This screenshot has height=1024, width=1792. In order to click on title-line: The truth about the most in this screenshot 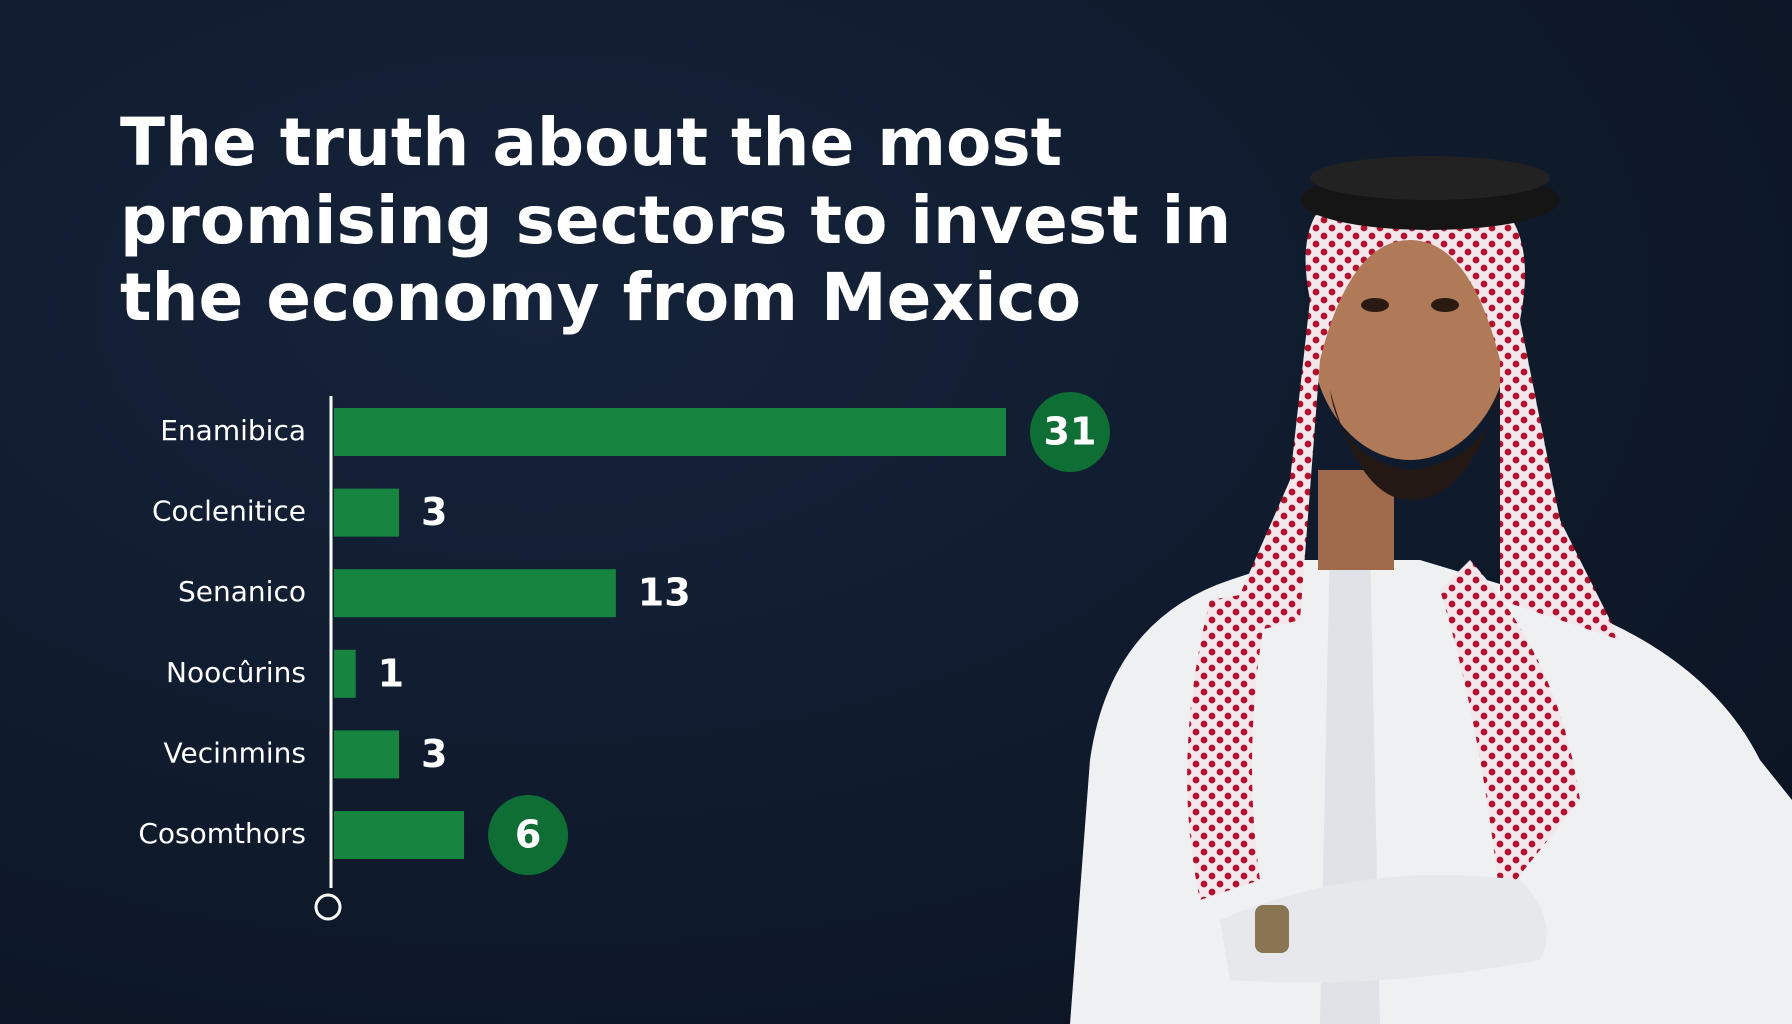, I will do `click(591, 142)`.